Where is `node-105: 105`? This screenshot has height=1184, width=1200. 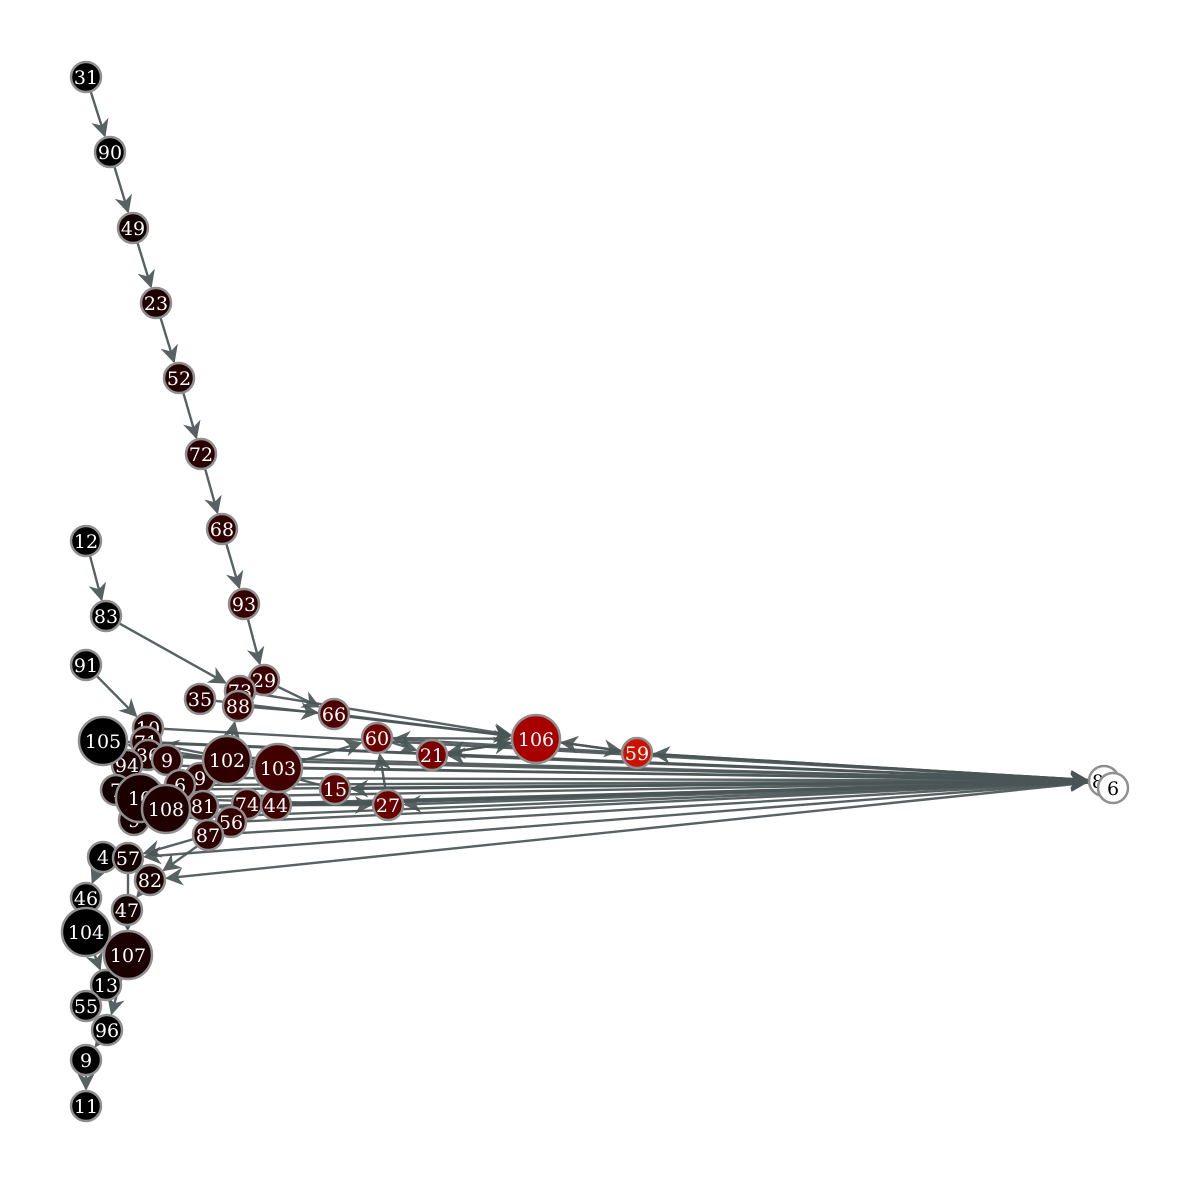
node-105: 105 is located at coordinates (103, 741).